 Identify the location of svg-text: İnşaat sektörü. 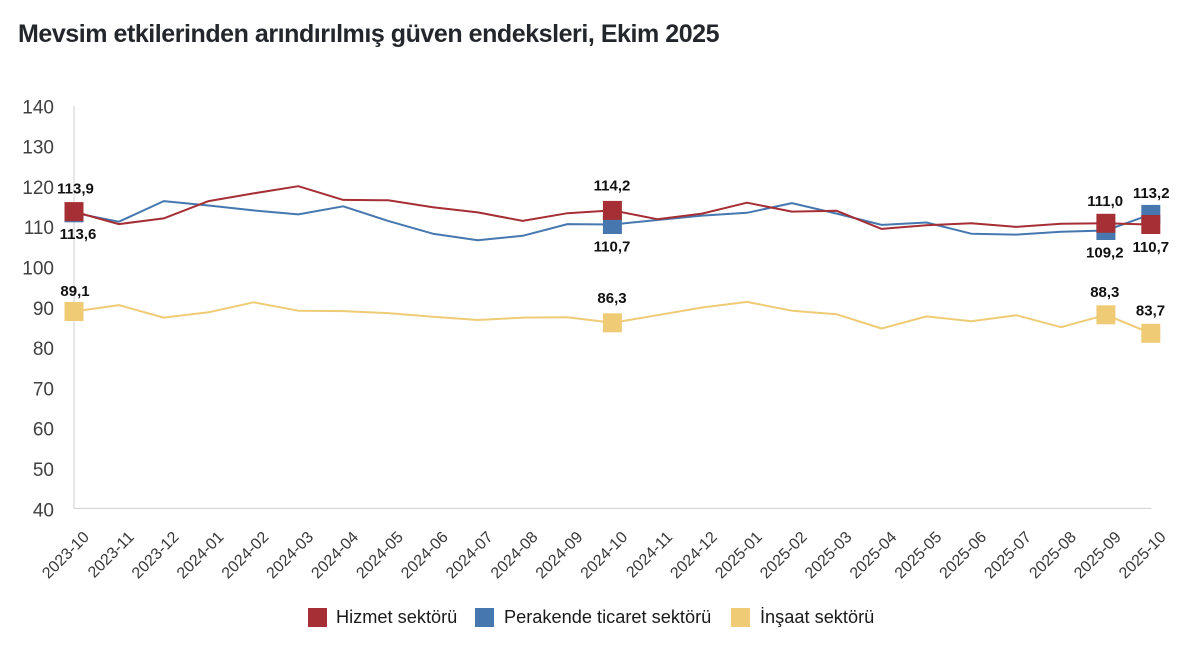
(817, 617).